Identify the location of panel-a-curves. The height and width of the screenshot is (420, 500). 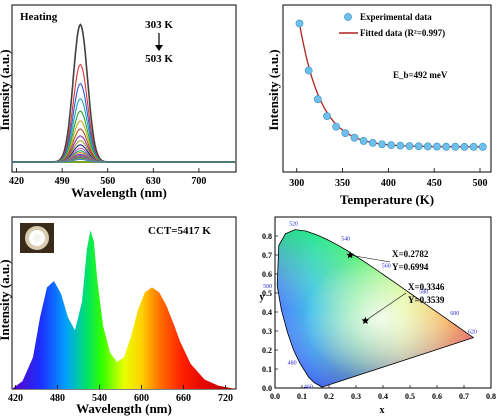
(124, 93).